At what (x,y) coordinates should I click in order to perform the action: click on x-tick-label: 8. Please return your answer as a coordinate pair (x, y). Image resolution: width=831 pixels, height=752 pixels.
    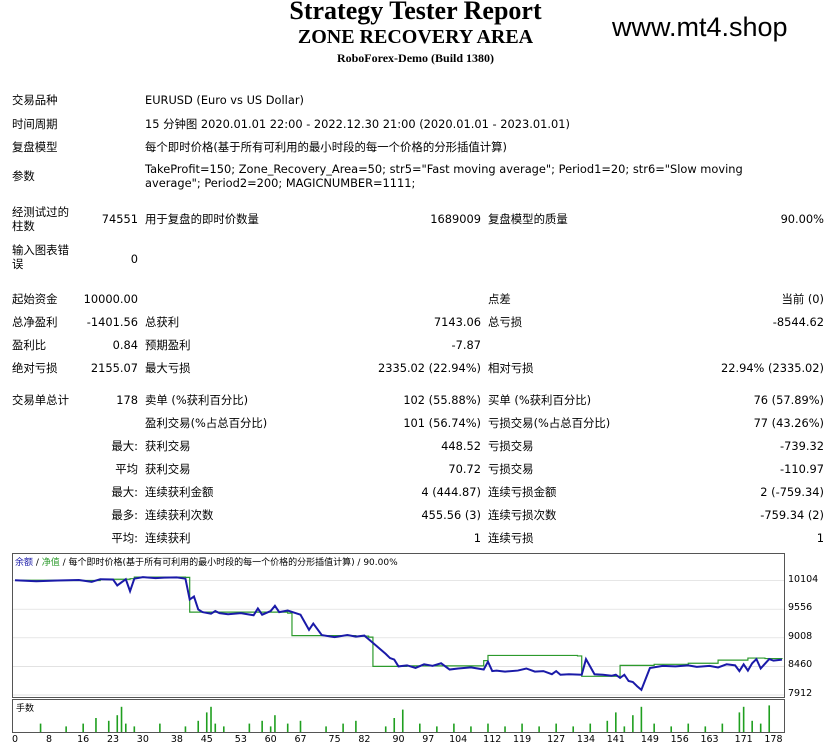
    Looking at the image, I should click on (49, 739).